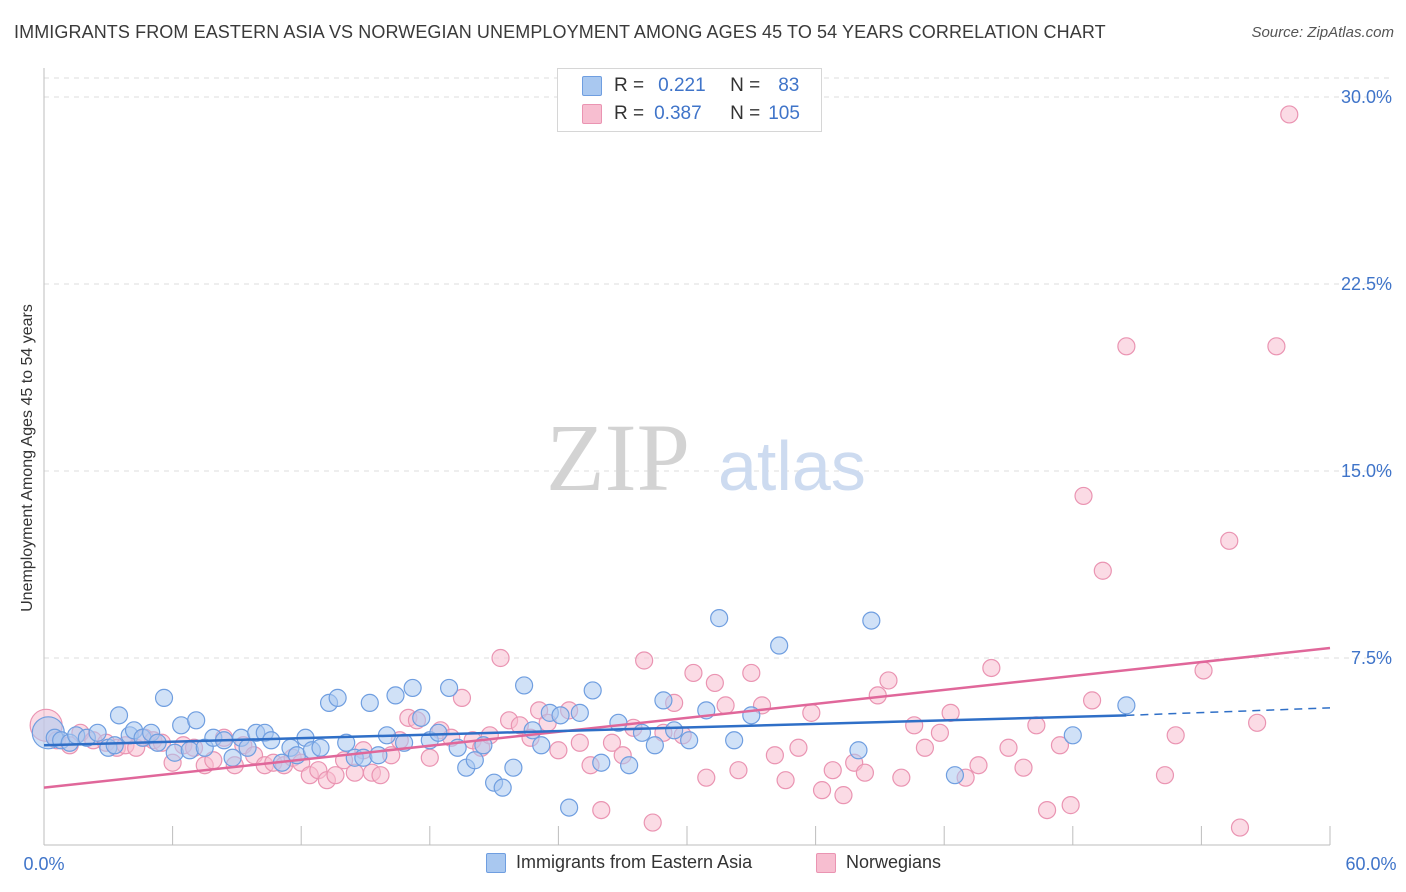 The height and width of the screenshot is (892, 1406). Describe the element at coordinates (784, 113) in the screenshot. I see `n-value-norwegians: 105` at that location.